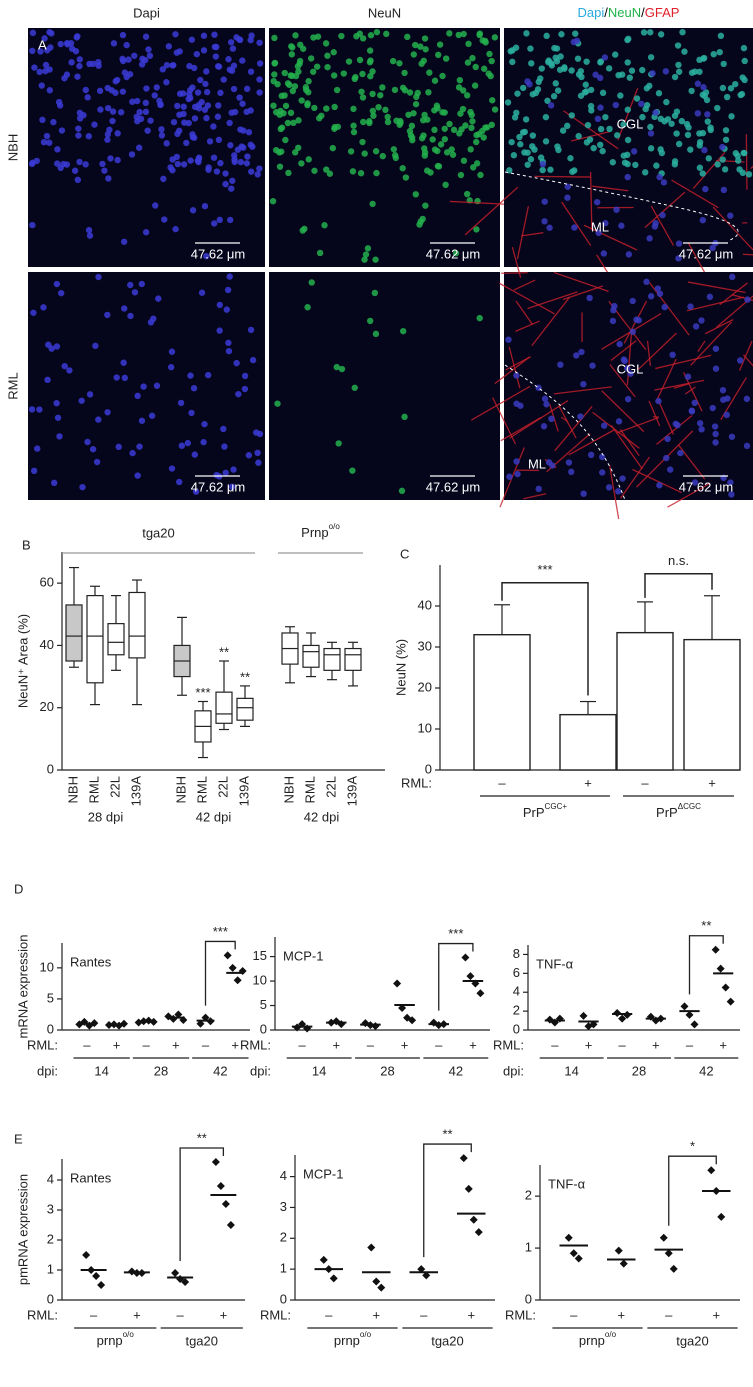  Describe the element at coordinates (22, 661) in the screenshot. I see `y-axis-label: NeuN⁺ Area (%)` at that location.